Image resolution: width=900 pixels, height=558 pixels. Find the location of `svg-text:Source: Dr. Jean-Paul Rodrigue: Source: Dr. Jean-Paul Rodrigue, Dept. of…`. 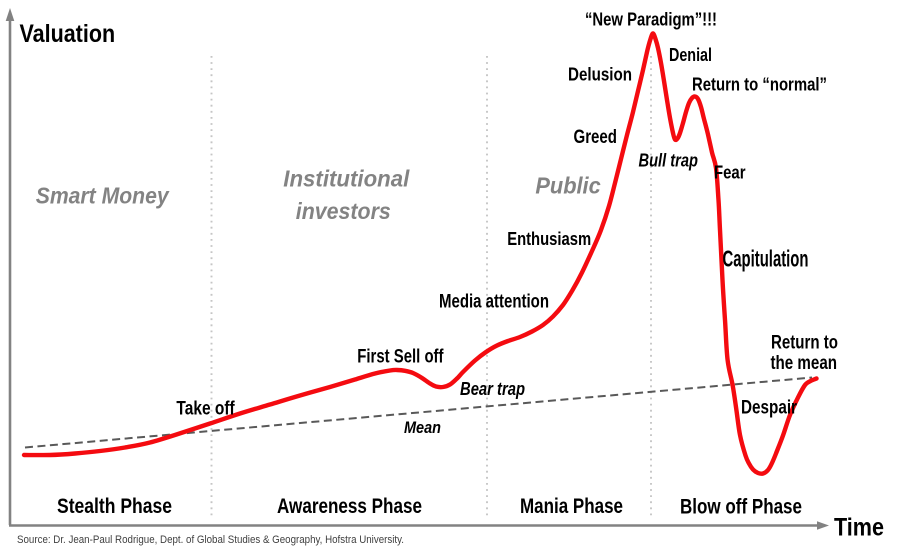

svg-text:Source: Dr. Jean-Paul Rodrigue: Source: Dr. Jean-Paul Rodrigue, Dept. of… is located at coordinates (210, 540).